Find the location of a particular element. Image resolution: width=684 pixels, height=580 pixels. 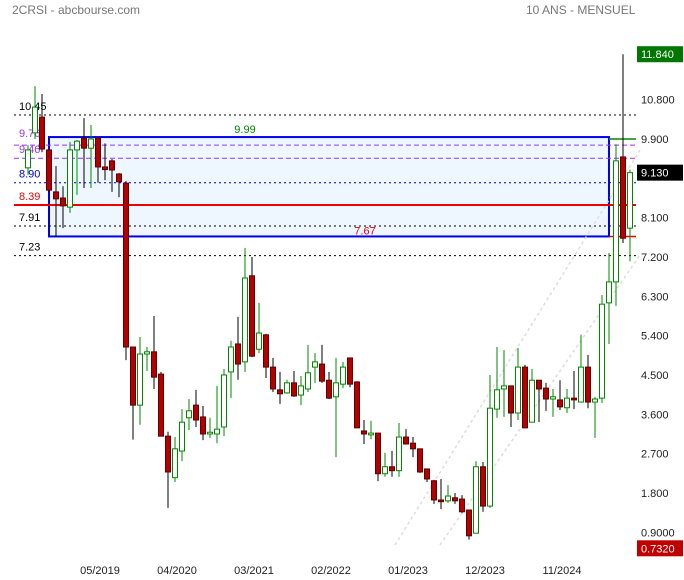

y-tick-label: 10.800 is located at coordinates (658, 101).